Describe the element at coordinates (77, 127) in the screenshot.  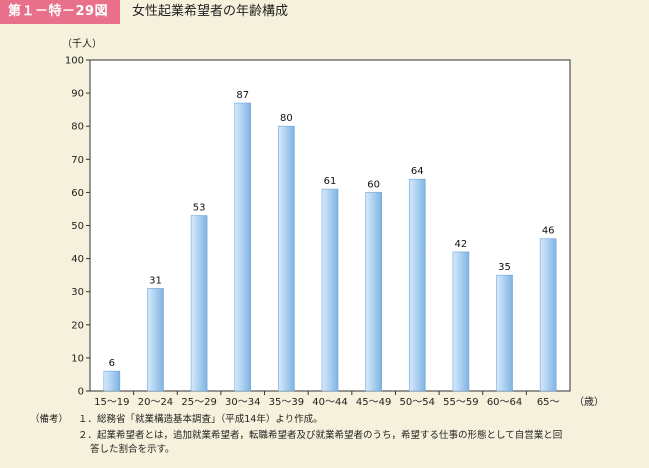
I see `y-tick-label-80: 80` at that location.